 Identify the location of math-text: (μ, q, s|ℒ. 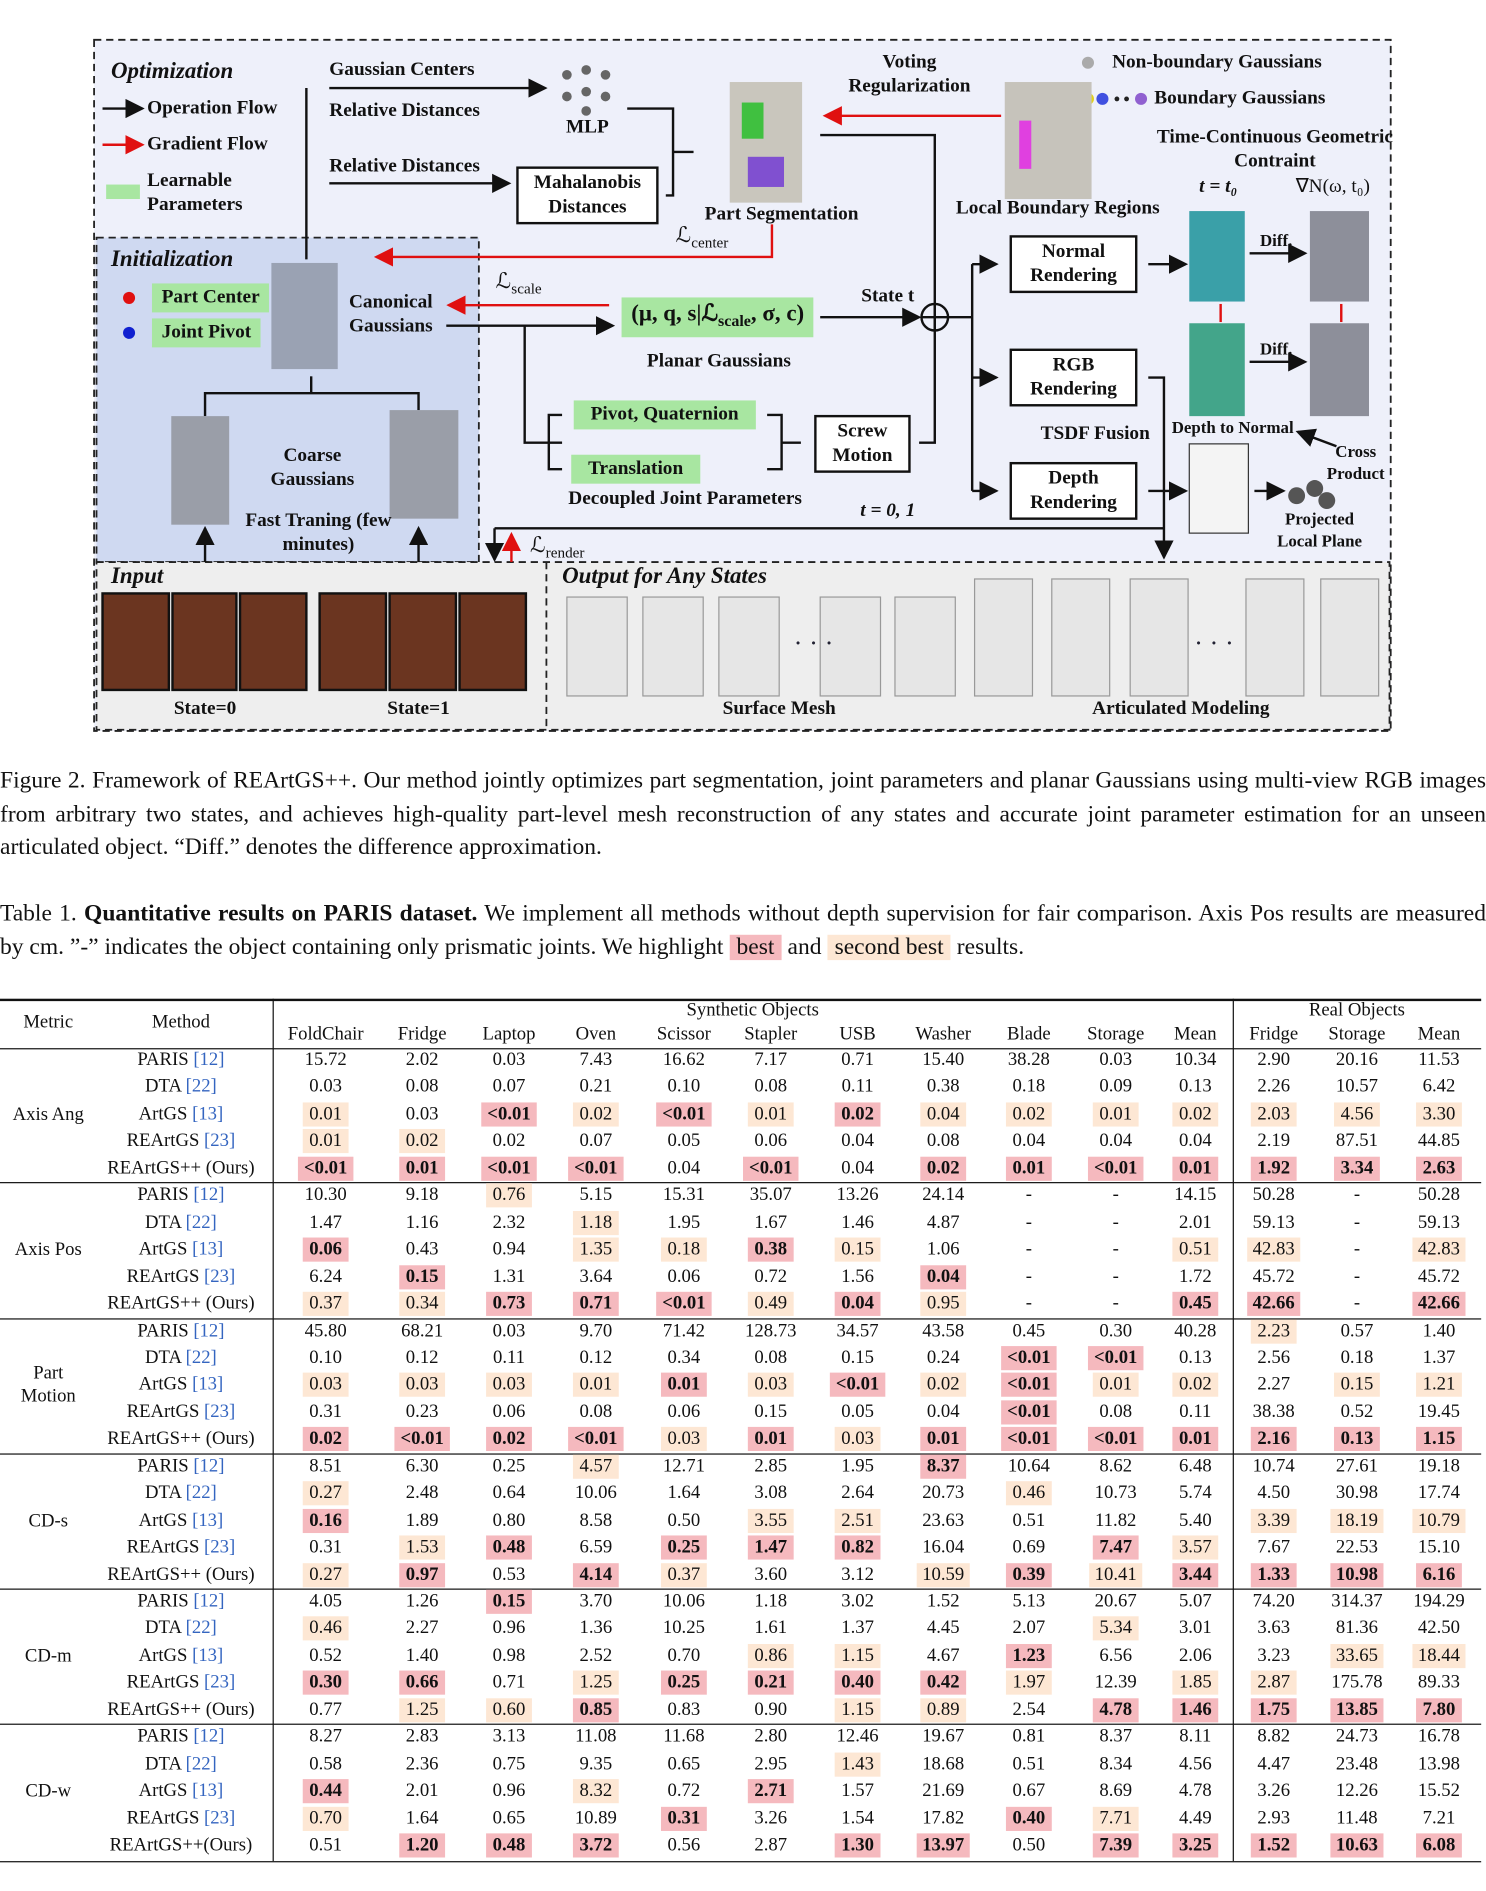
(674, 314).